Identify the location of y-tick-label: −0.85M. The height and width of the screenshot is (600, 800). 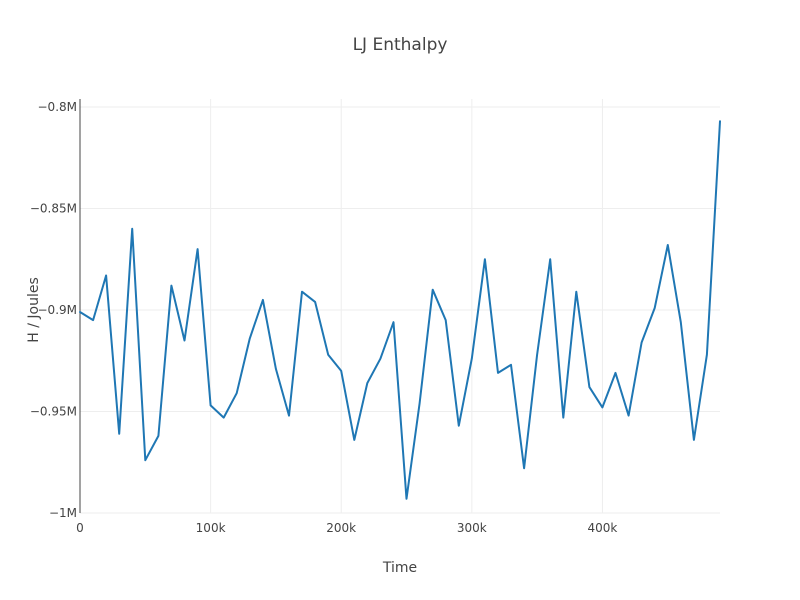
(53, 209).